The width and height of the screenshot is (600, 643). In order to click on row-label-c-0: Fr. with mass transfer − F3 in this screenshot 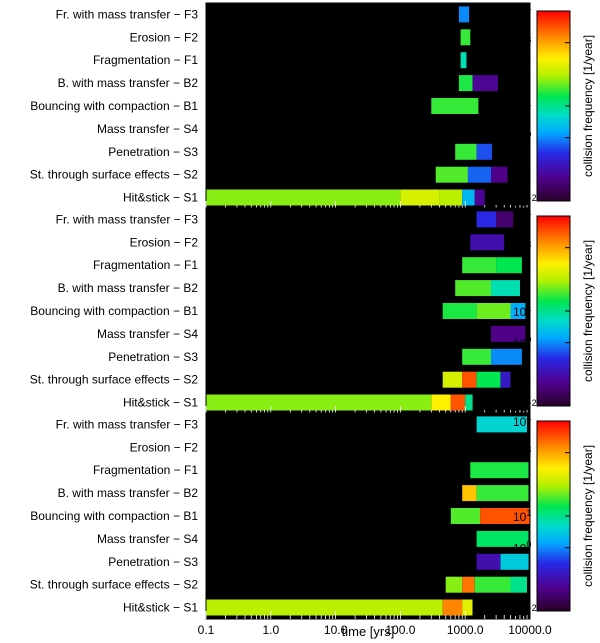, I will do `click(127, 14)`.